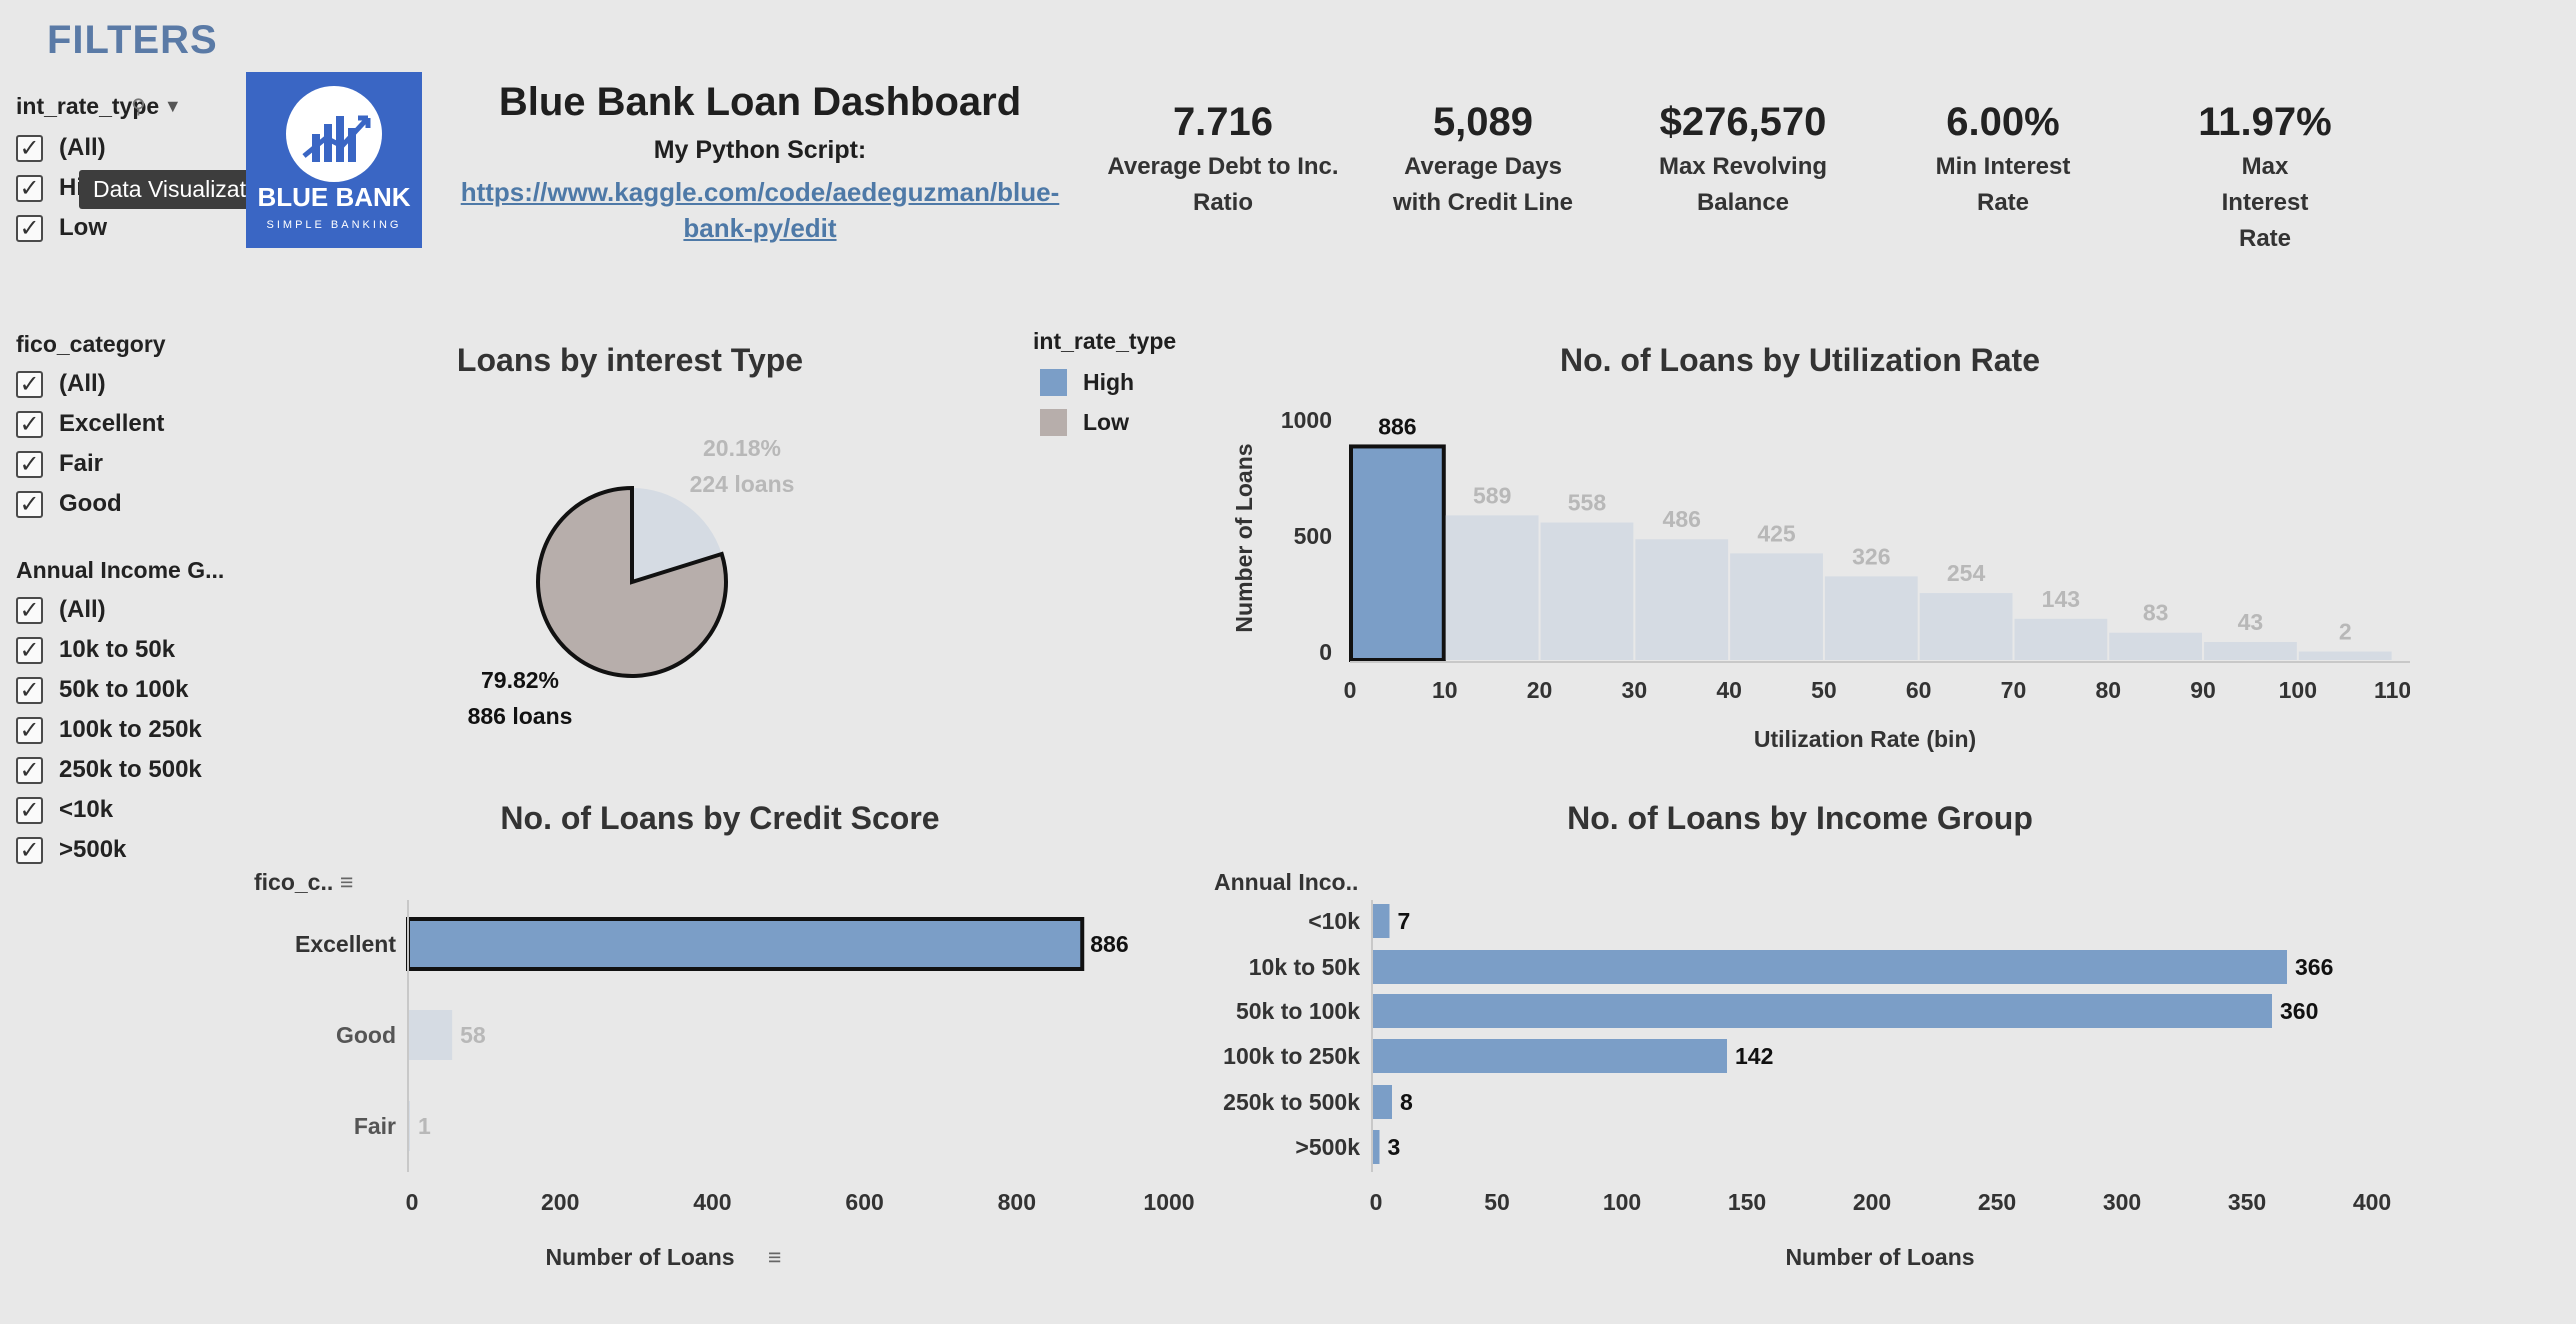 The image size is (2576, 1324). Describe the element at coordinates (1754, 1056) in the screenshot. I see `bar-value-label: 142` at that location.